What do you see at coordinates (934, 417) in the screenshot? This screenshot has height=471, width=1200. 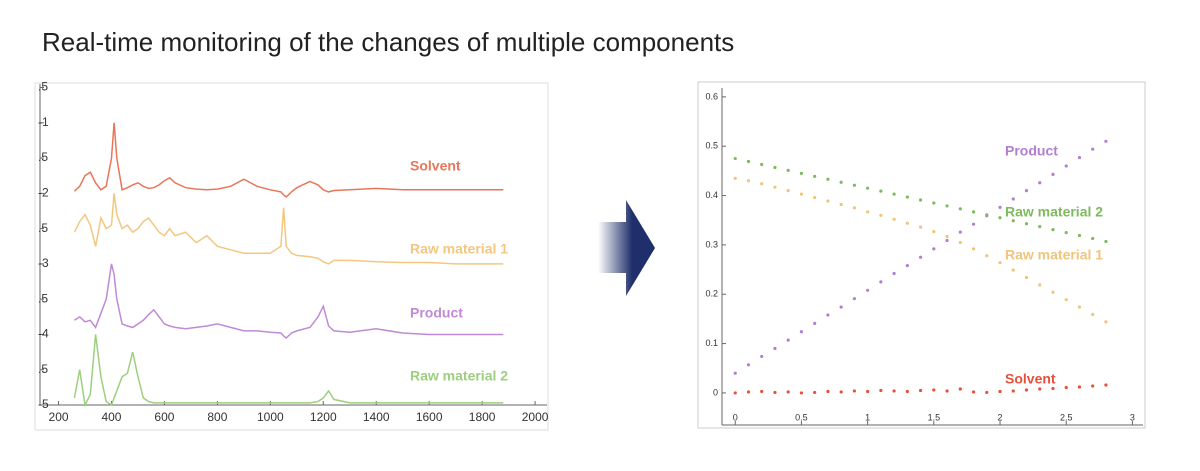 I see `x-tick-label: 1.5` at bounding box center [934, 417].